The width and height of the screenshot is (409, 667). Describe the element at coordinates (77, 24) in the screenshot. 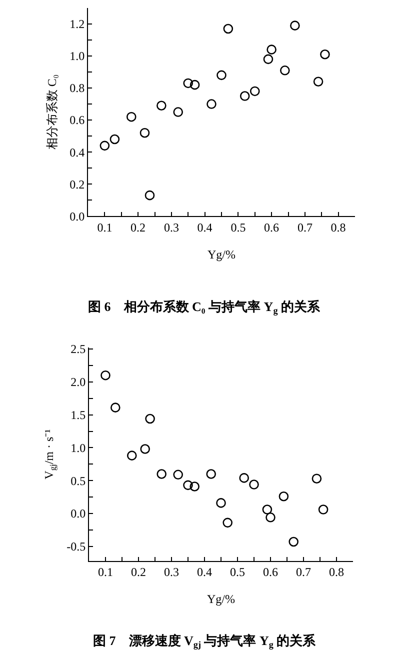

I see `y-tick-label: 1.2` at that location.